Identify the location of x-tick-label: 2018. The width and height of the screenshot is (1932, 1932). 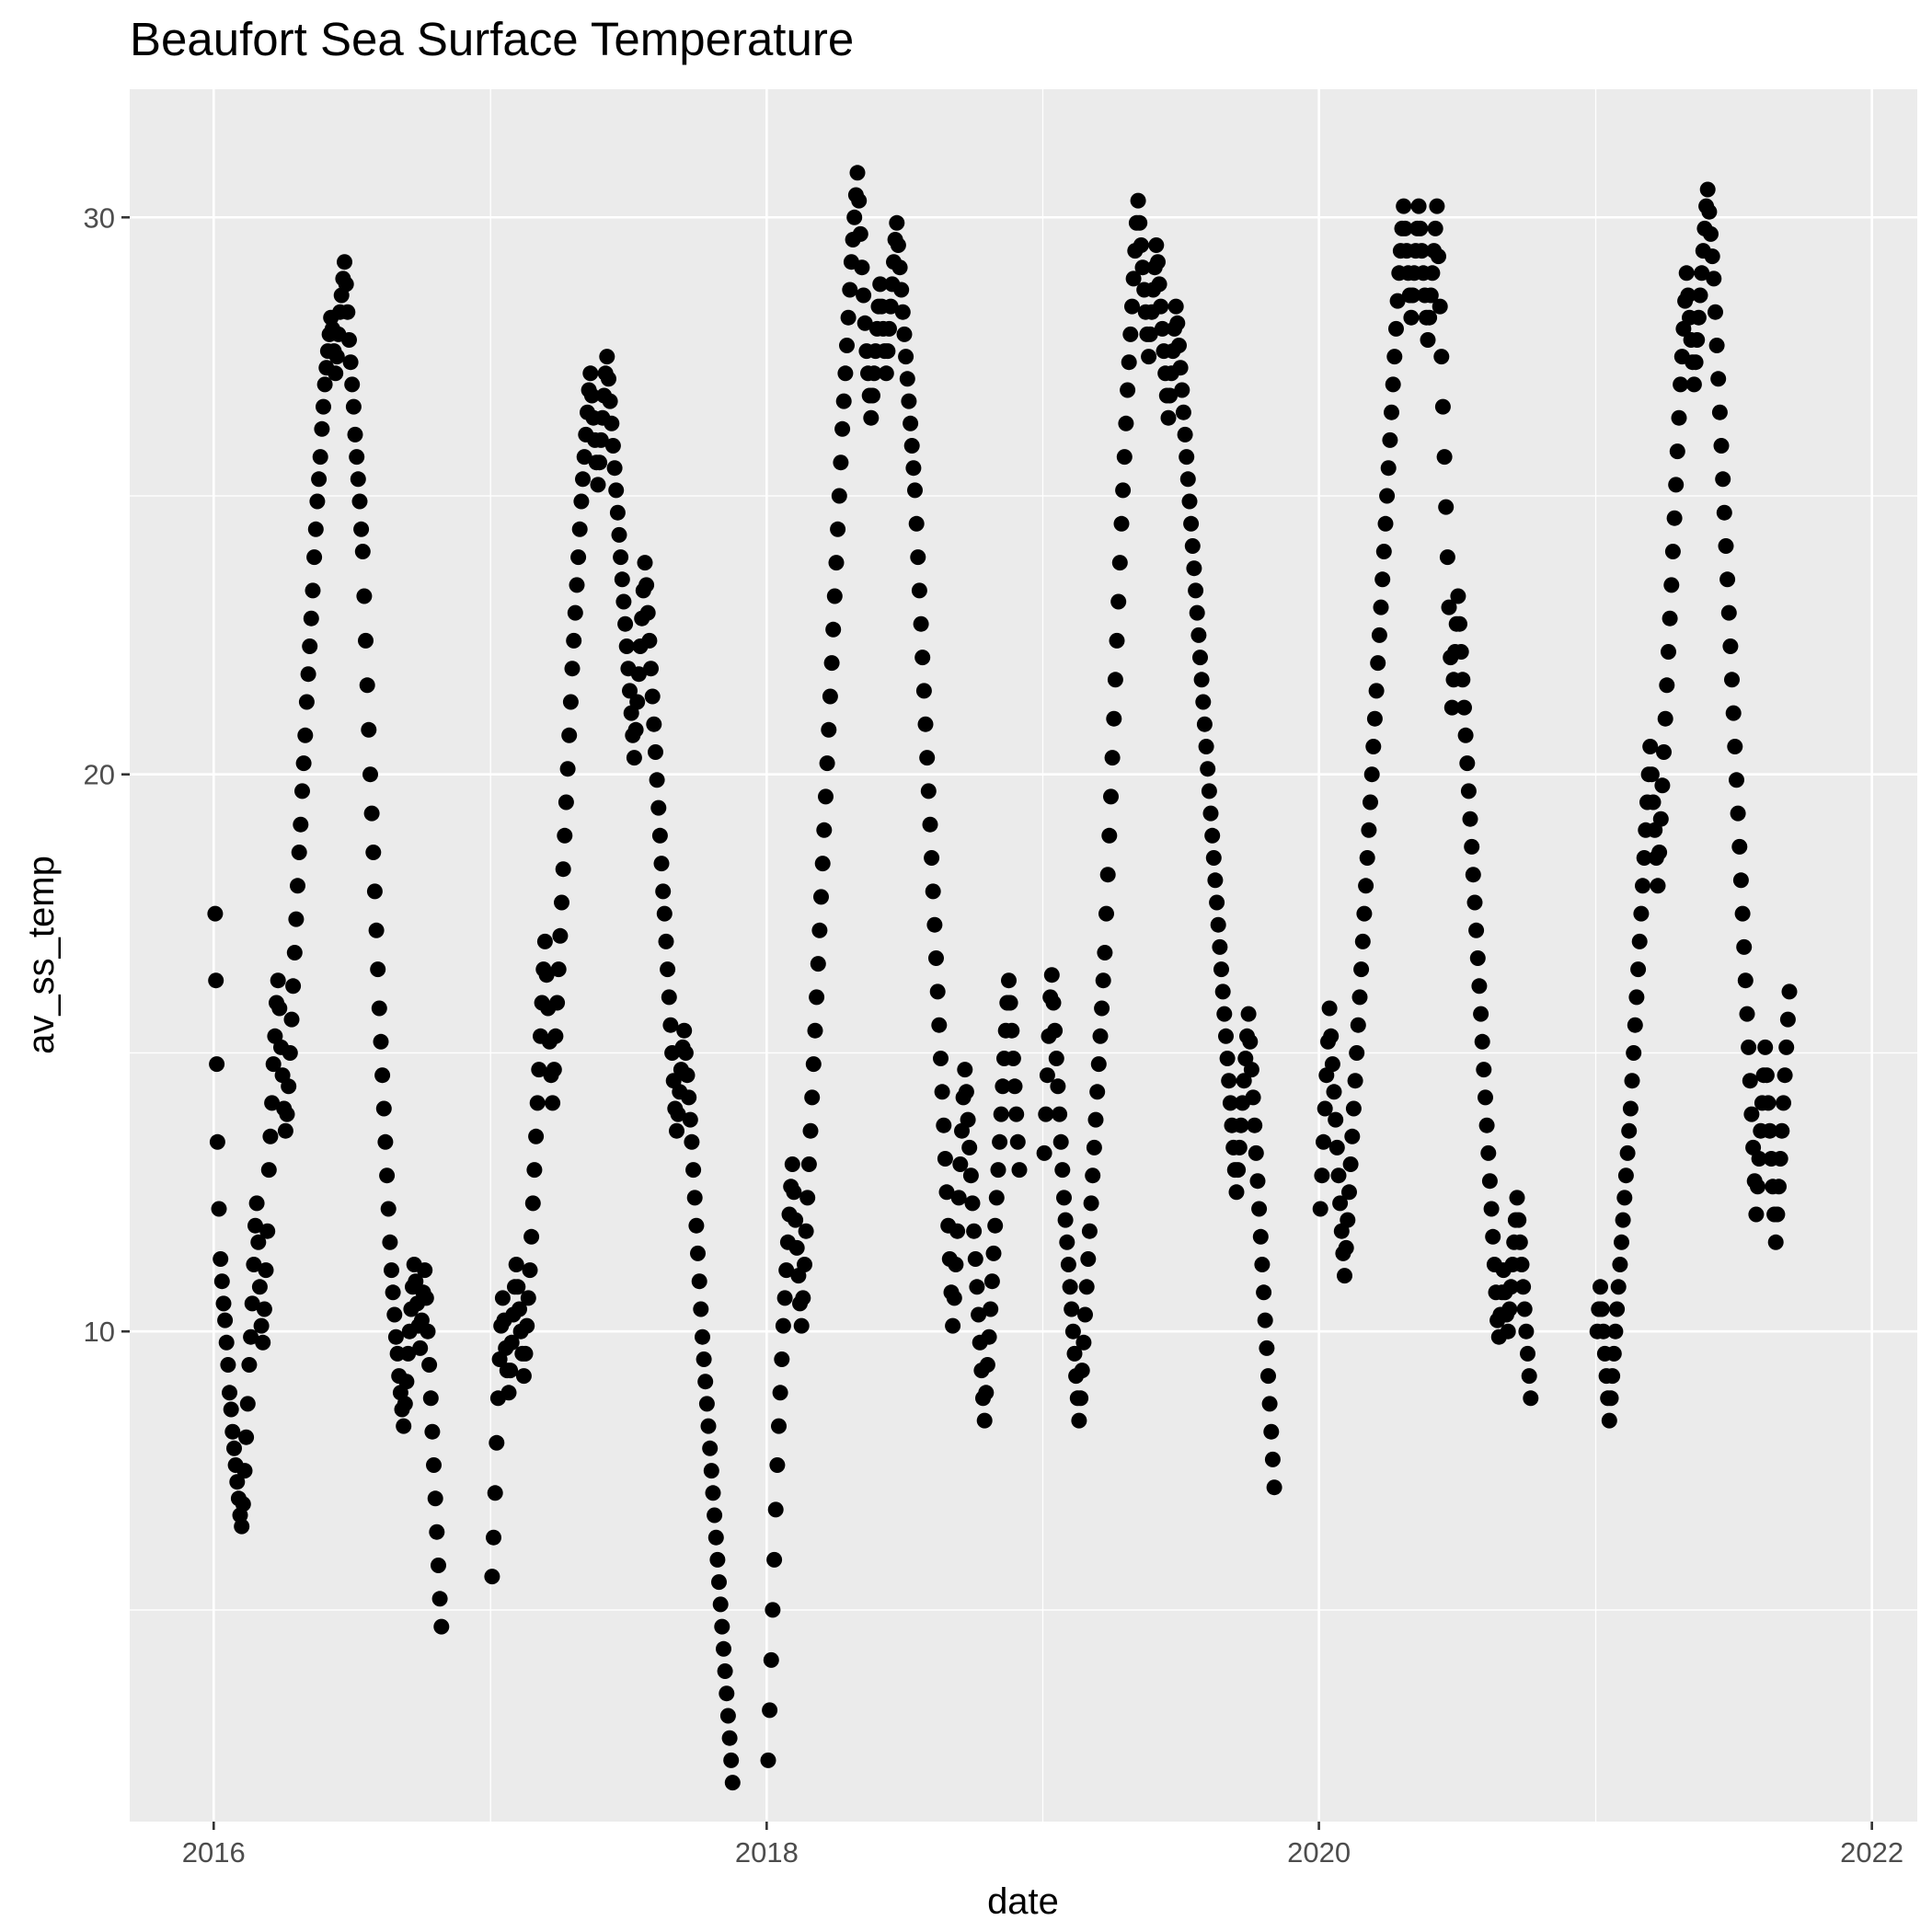
(767, 1852).